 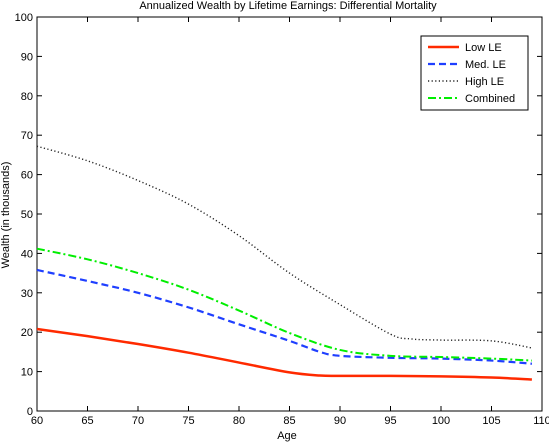 What do you see at coordinates (390, 421) in the screenshot?
I see `x-tick-label: 95` at bounding box center [390, 421].